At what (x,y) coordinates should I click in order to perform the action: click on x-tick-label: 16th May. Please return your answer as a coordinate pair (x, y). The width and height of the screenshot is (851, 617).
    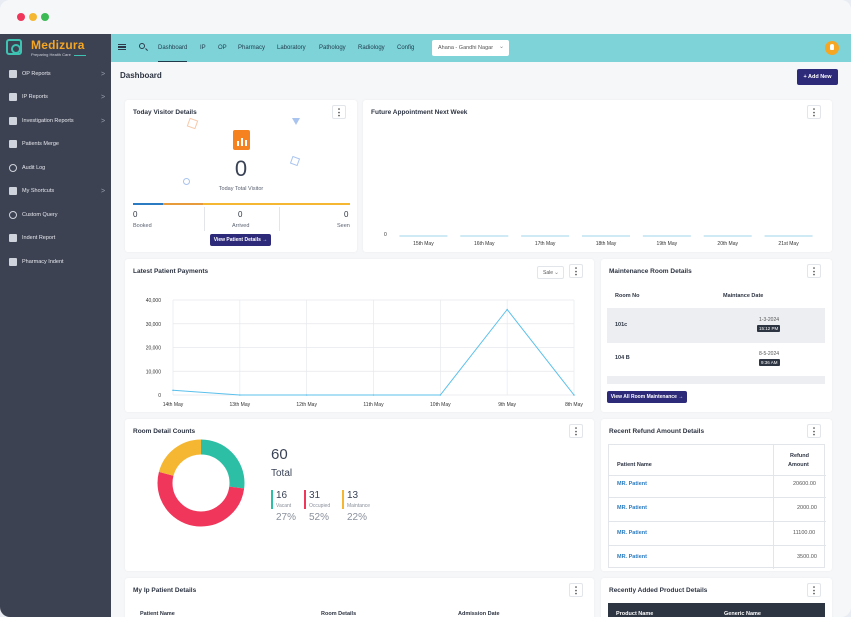
    Looking at the image, I should click on (484, 244).